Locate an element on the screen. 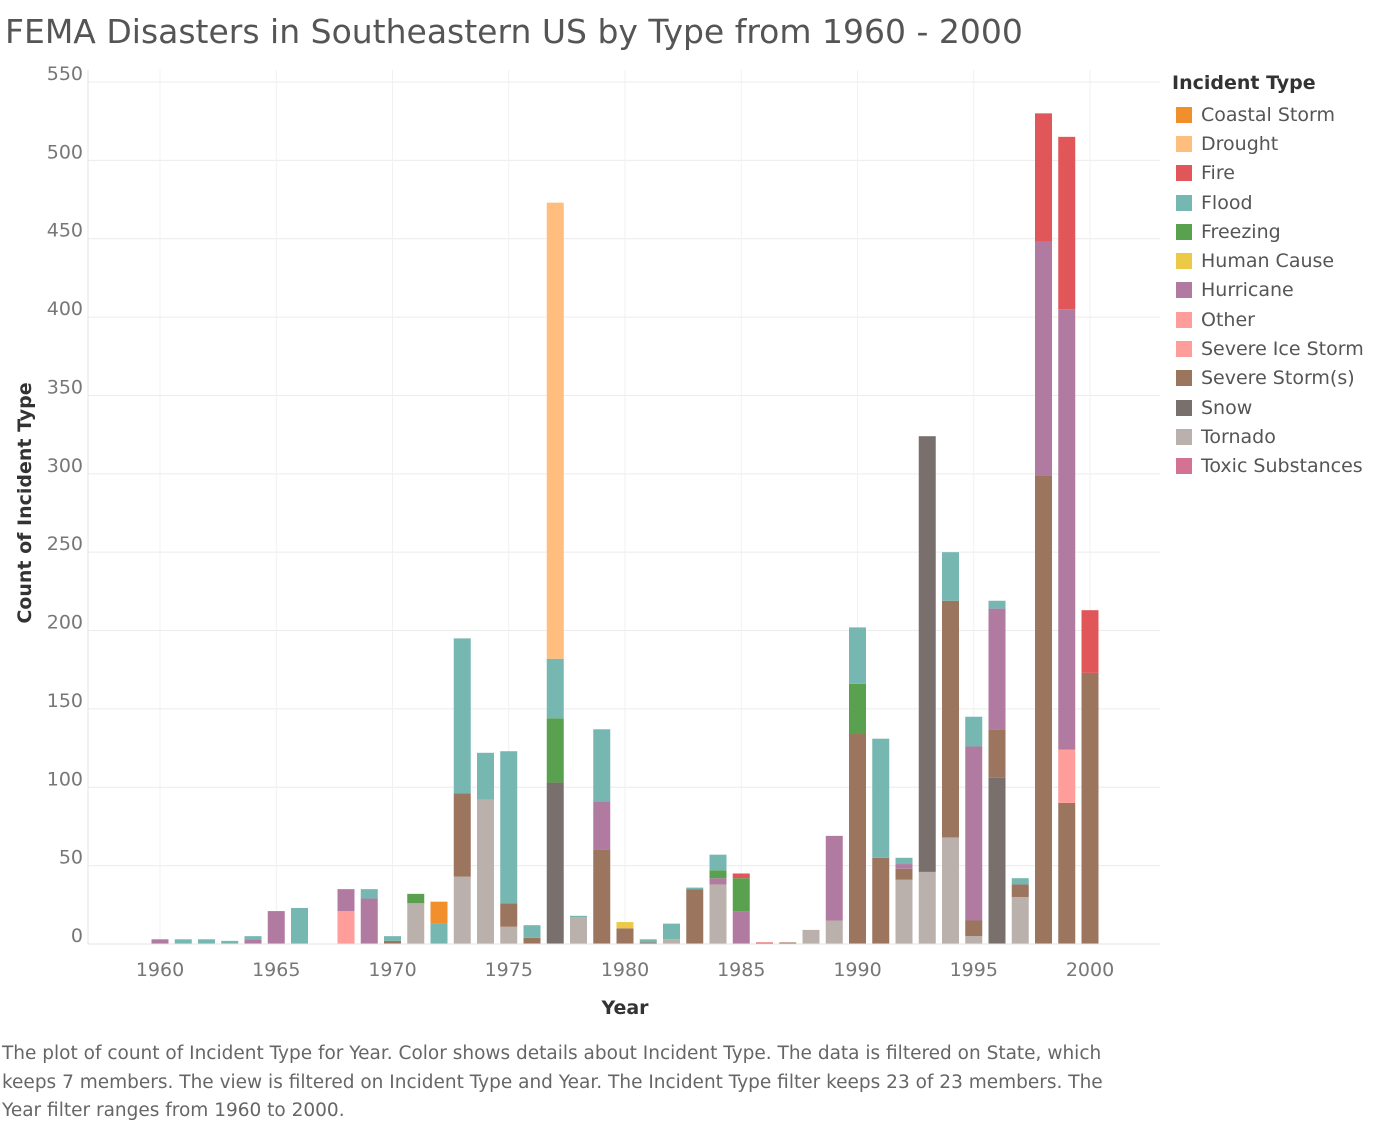  bar-segment-flood-1969 is located at coordinates (369, 894).